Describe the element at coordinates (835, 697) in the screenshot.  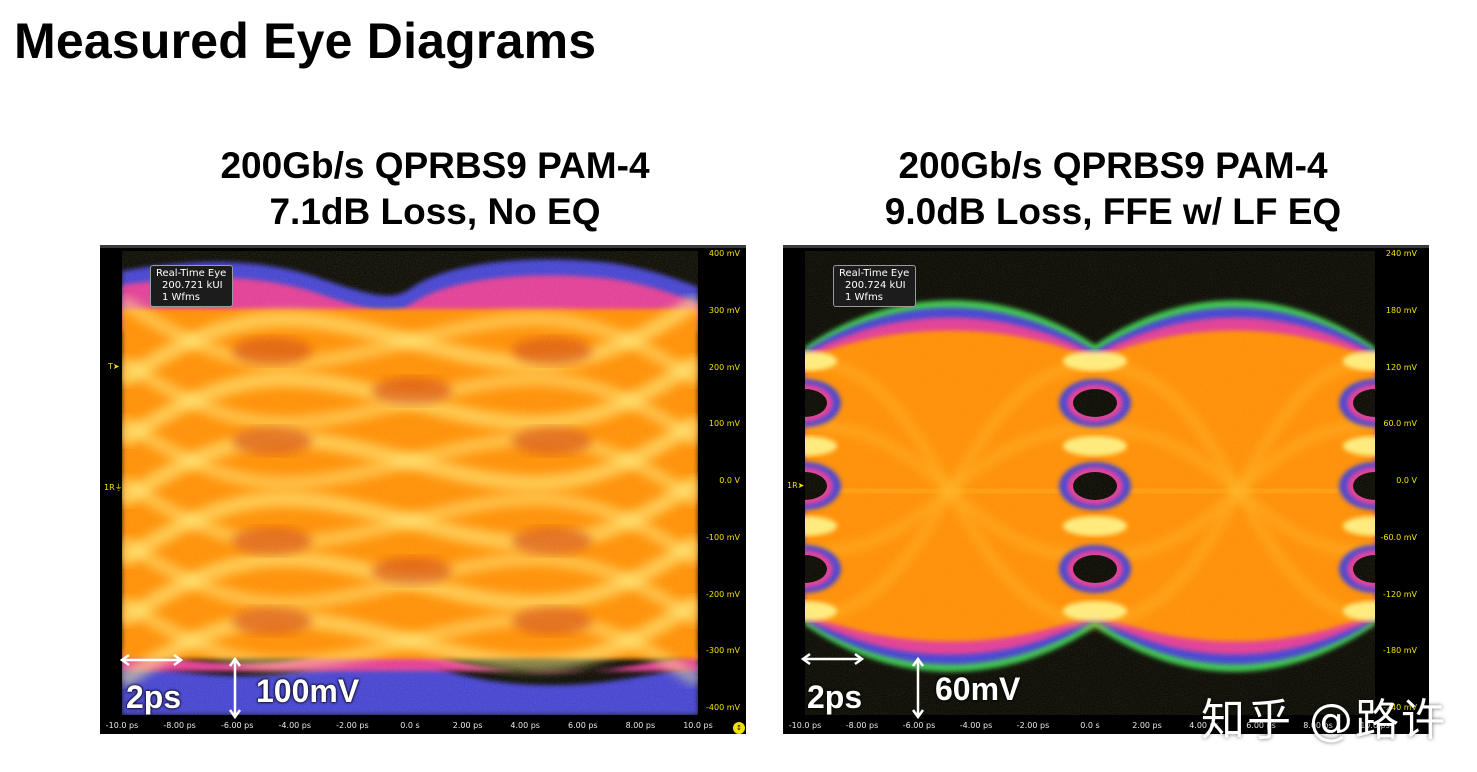
I see `right-time-scale-label: 2ps` at that location.